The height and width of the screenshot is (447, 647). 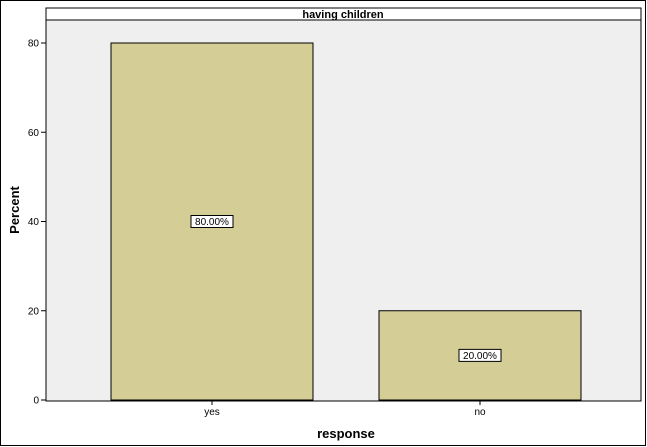 I want to click on x-tick-label-no: no, so click(x=480, y=412).